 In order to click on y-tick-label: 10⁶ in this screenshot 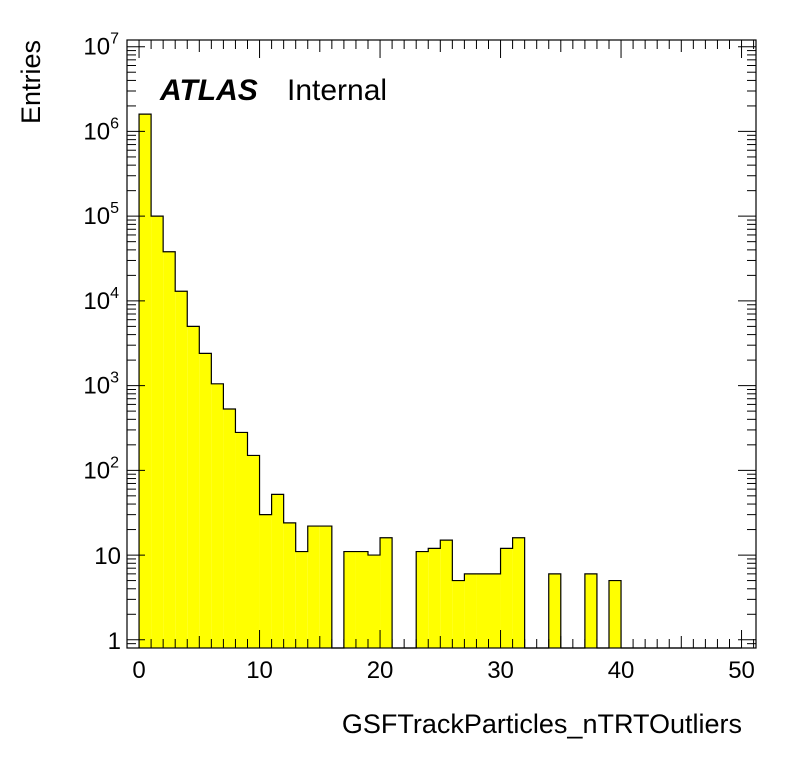, I will do `click(101, 130)`.